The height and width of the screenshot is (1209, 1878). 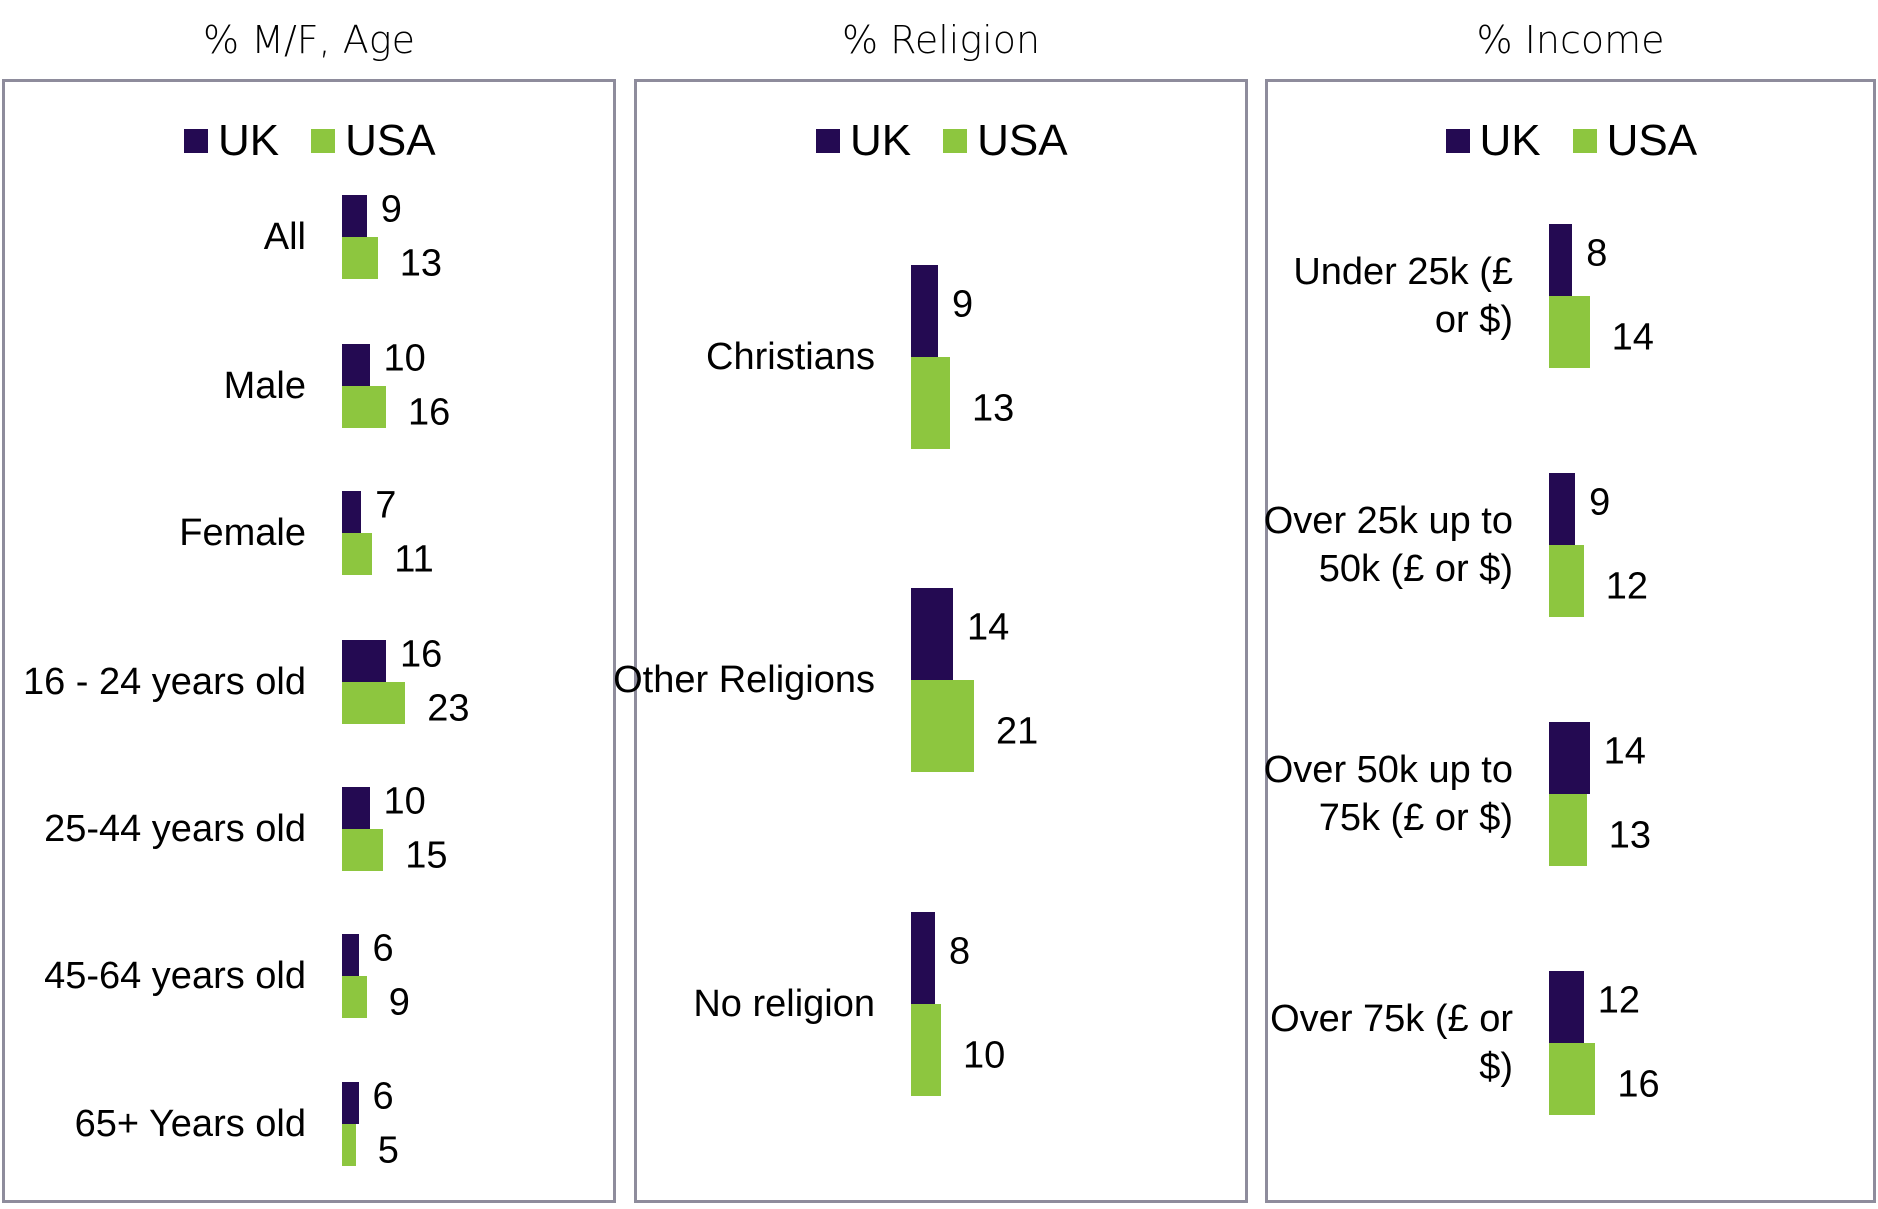 What do you see at coordinates (175, 829) in the screenshot?
I see `category-label: 25-44 years old` at bounding box center [175, 829].